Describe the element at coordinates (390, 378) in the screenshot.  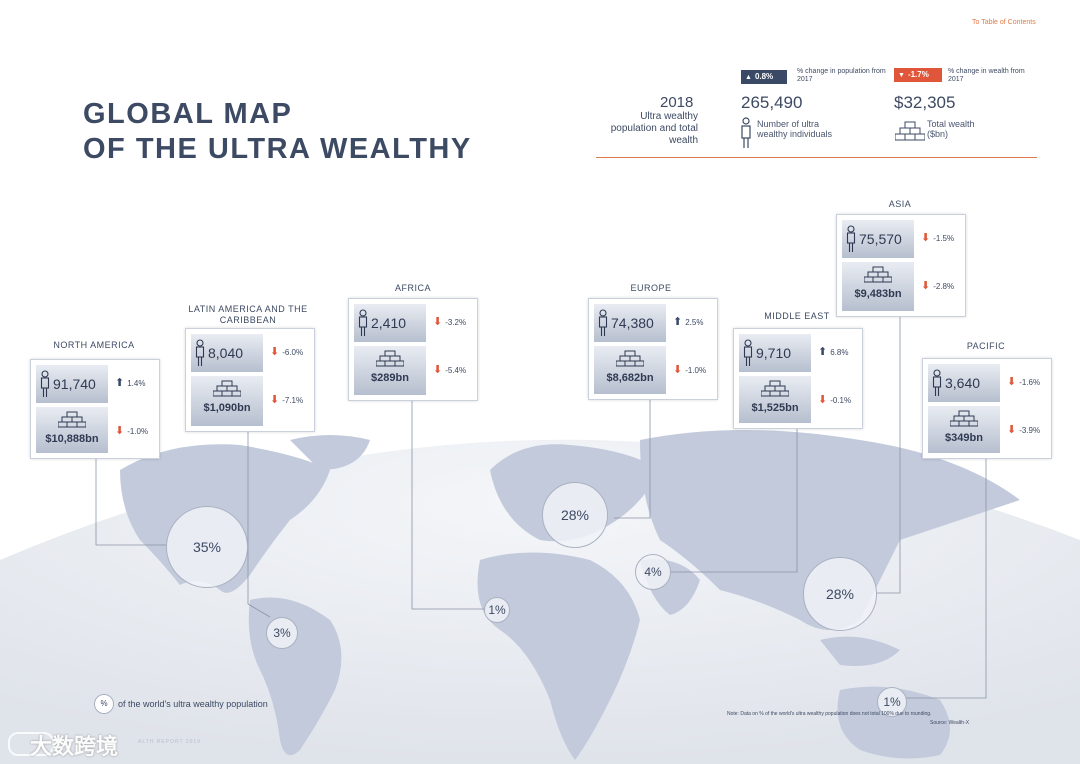
I see `region-wealth: $289bn` at that location.